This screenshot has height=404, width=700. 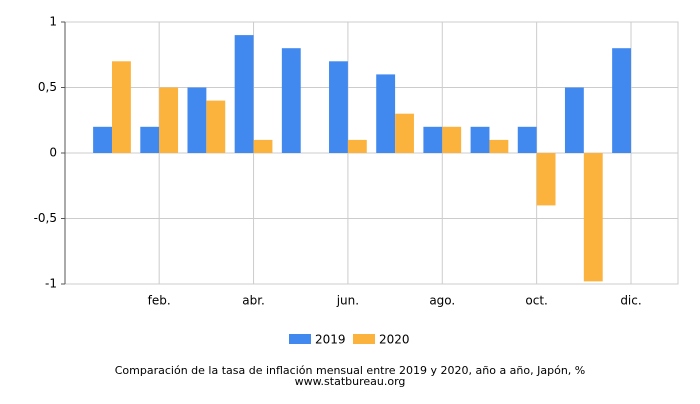 What do you see at coordinates (442, 301) in the screenshot?
I see `x-tick-label: ago.` at bounding box center [442, 301].